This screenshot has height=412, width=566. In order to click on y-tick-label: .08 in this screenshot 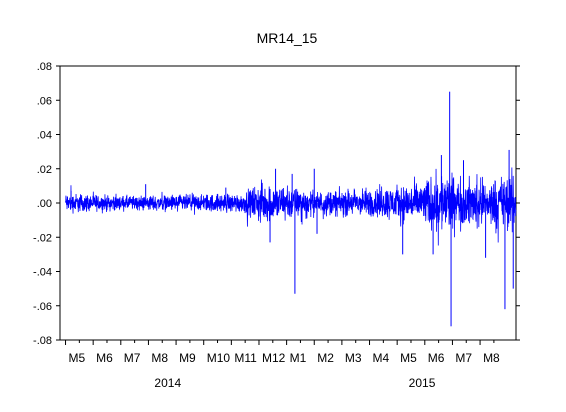, I will do `click(44, 67)`.